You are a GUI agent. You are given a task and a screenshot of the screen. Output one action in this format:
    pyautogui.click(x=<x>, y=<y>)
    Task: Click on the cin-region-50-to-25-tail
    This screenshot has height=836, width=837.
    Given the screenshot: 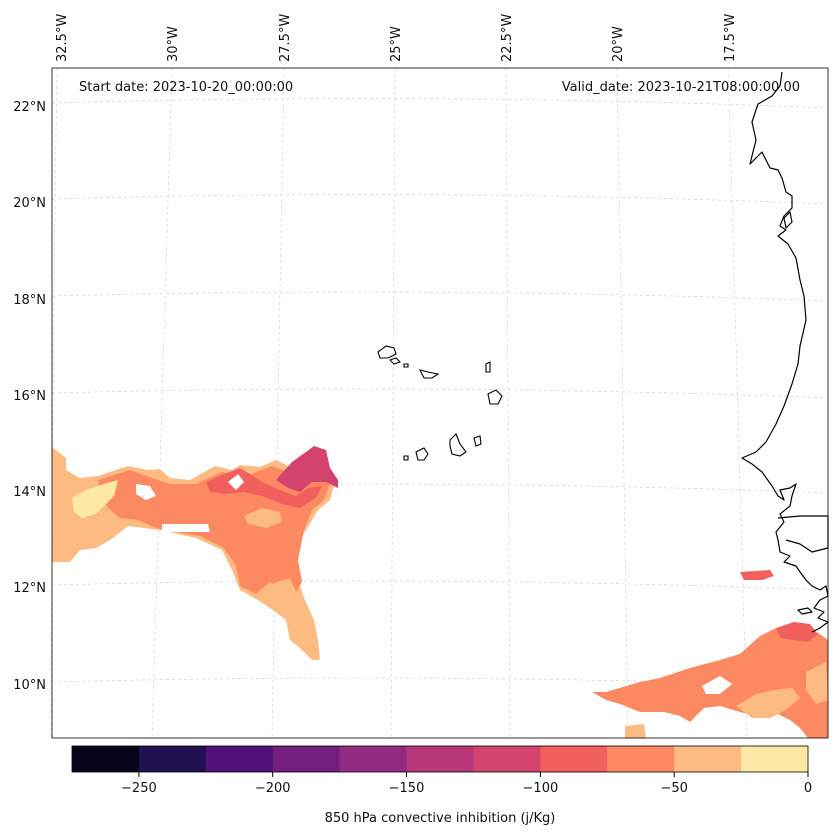 What is the action you would take?
    pyautogui.click(x=293, y=607)
    